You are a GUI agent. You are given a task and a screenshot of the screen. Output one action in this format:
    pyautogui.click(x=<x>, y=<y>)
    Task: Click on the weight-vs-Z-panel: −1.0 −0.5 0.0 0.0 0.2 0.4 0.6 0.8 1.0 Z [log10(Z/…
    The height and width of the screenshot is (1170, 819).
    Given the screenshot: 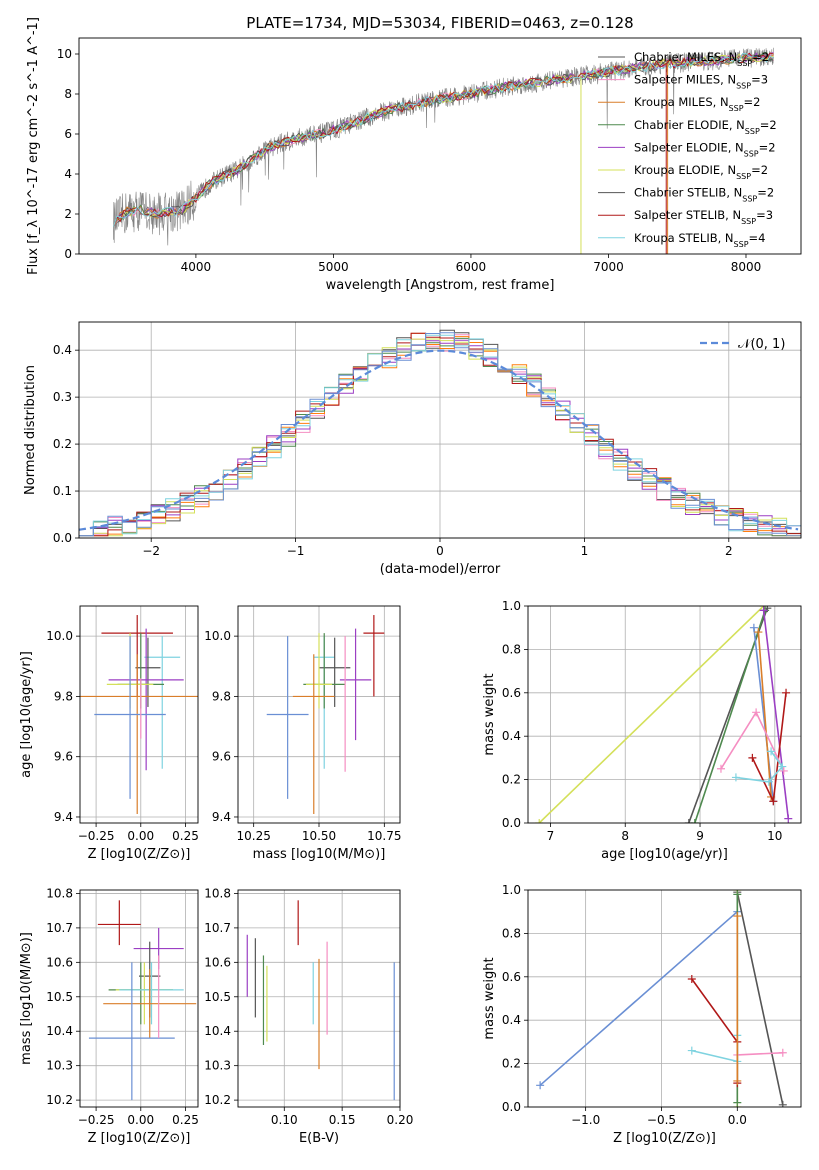 What is the action you would take?
    pyautogui.click(x=642, y=1014)
    